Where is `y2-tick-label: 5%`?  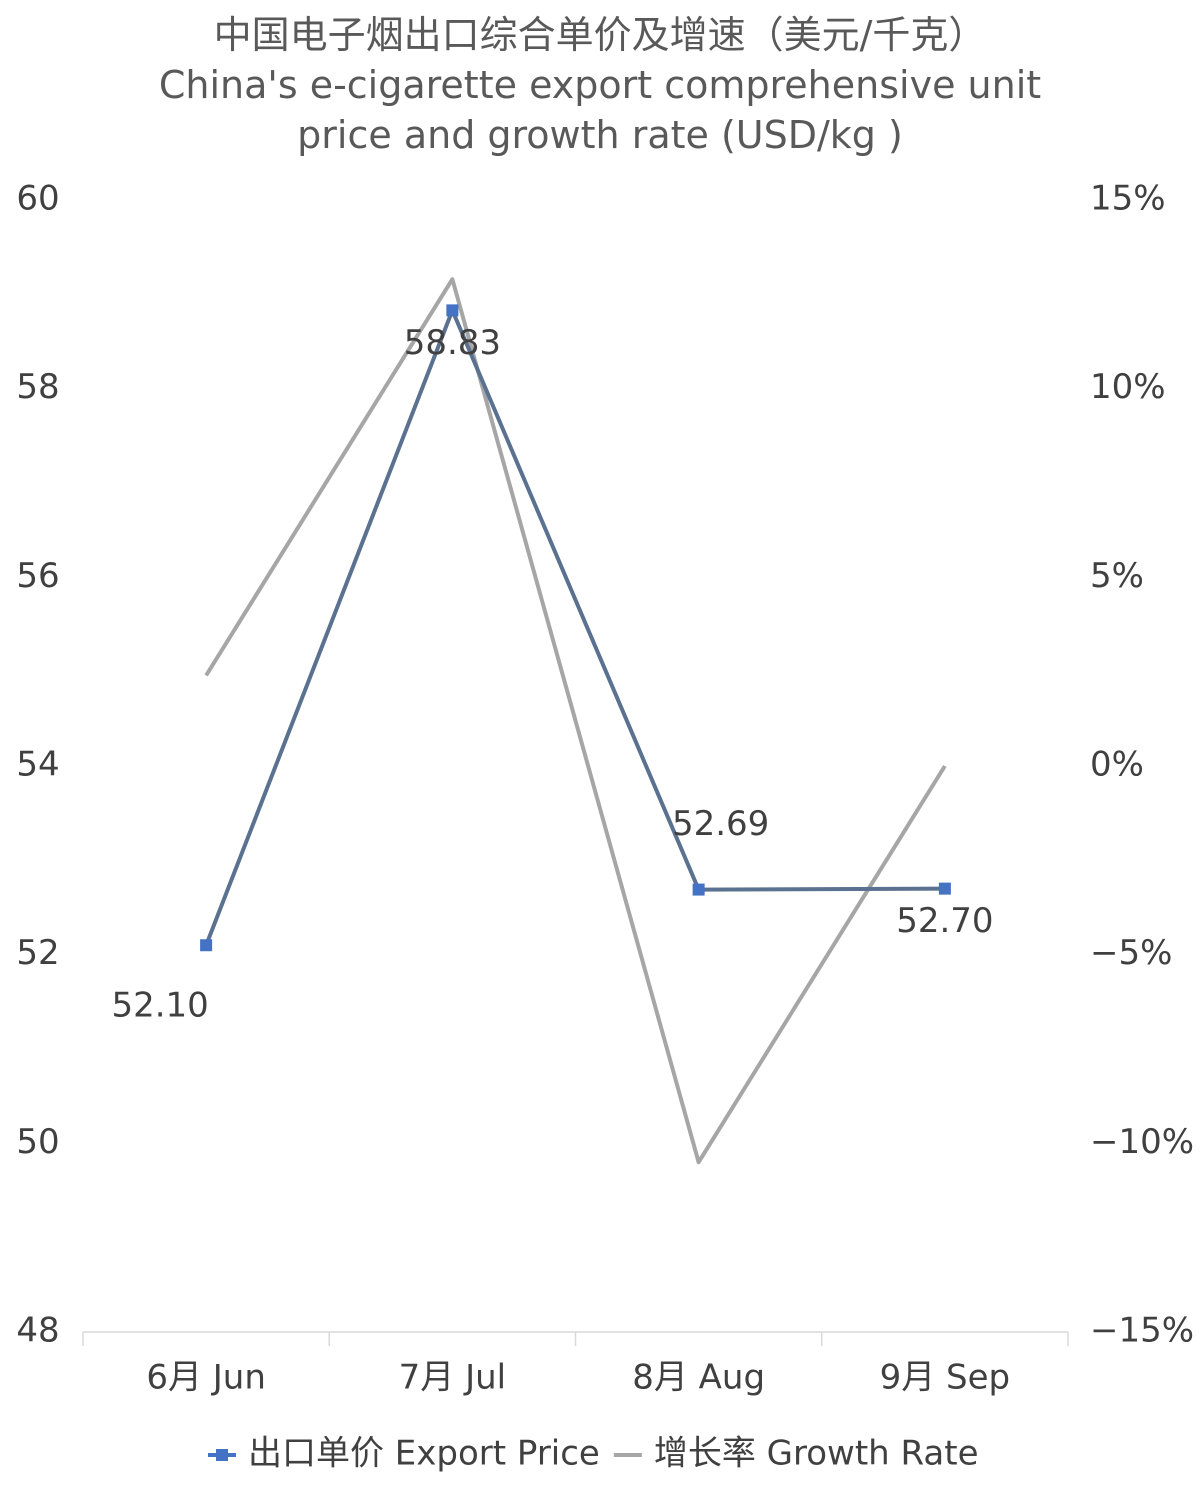 y2-tick-label: 5% is located at coordinates (1117, 576).